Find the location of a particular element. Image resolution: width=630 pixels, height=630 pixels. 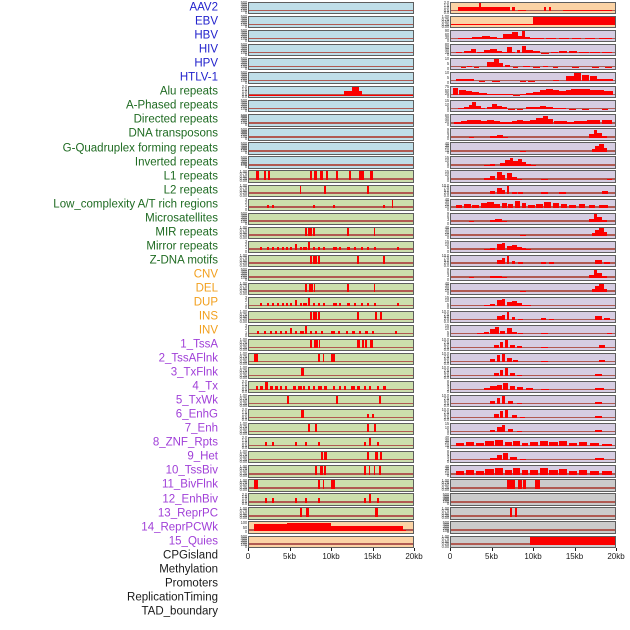

track-row: 100 50 0 is located at coordinates (320, 527).